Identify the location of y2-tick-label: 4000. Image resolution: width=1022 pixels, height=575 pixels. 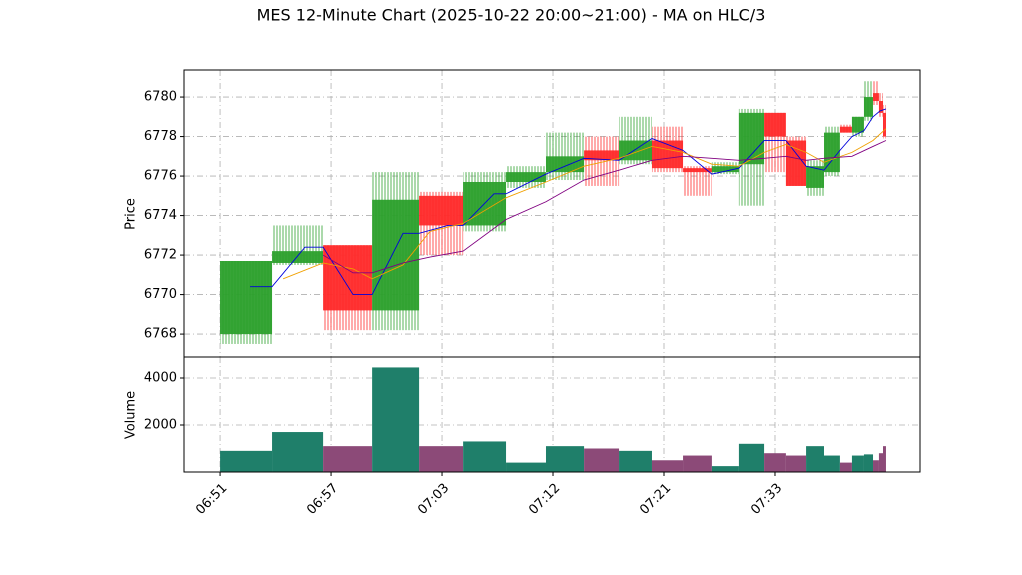
(160, 378).